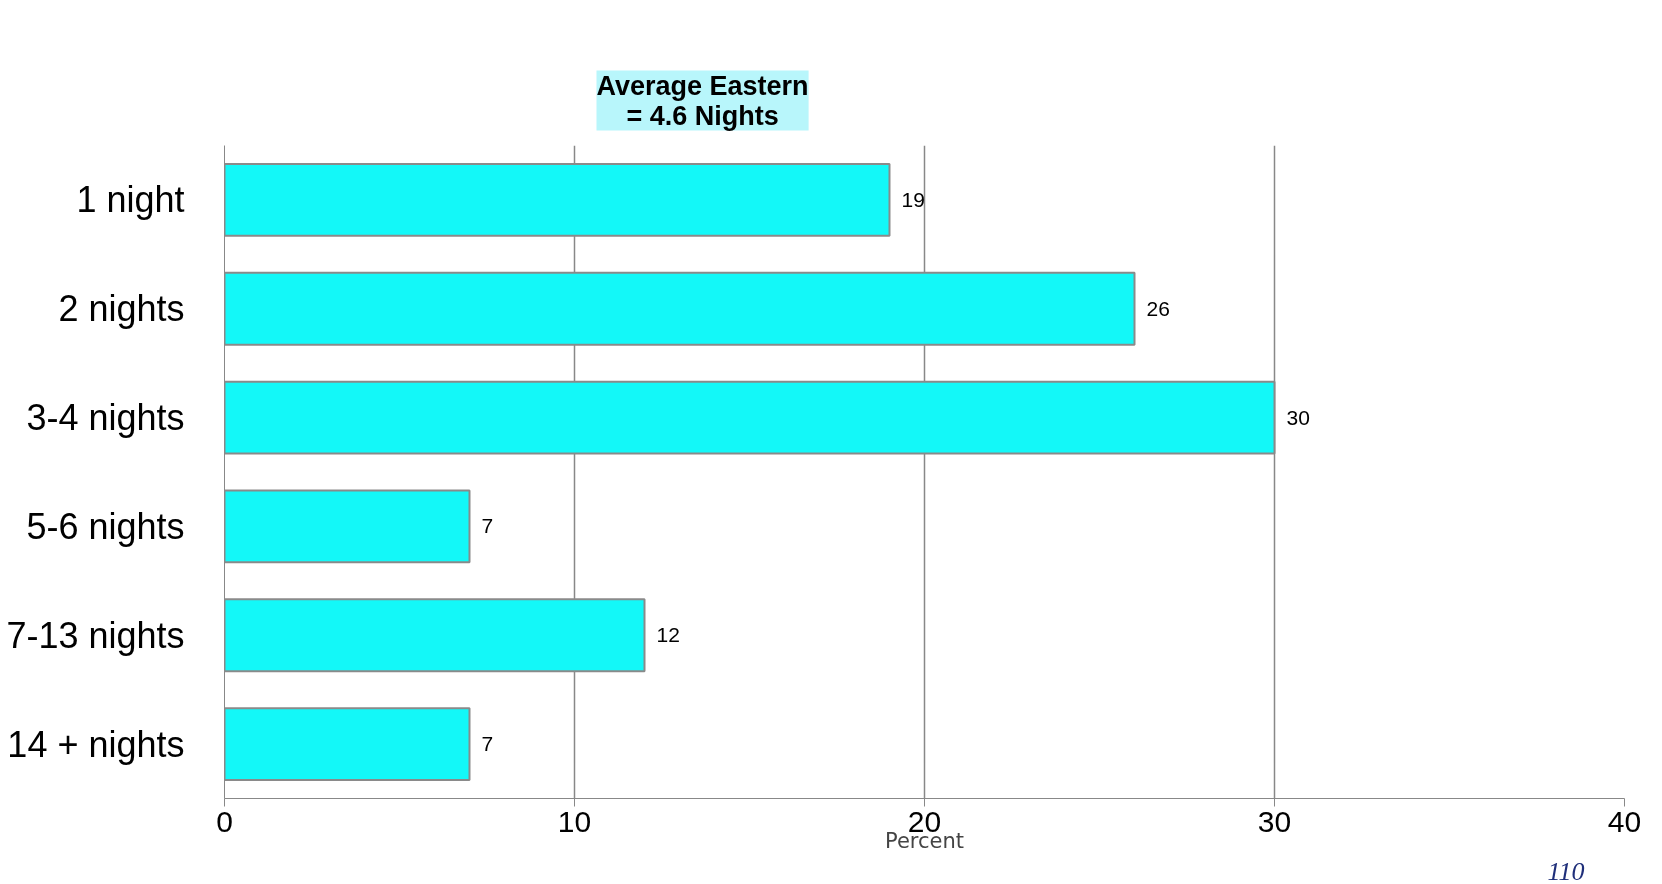  What do you see at coordinates (1158, 308) in the screenshot?
I see `data-label: 26` at bounding box center [1158, 308].